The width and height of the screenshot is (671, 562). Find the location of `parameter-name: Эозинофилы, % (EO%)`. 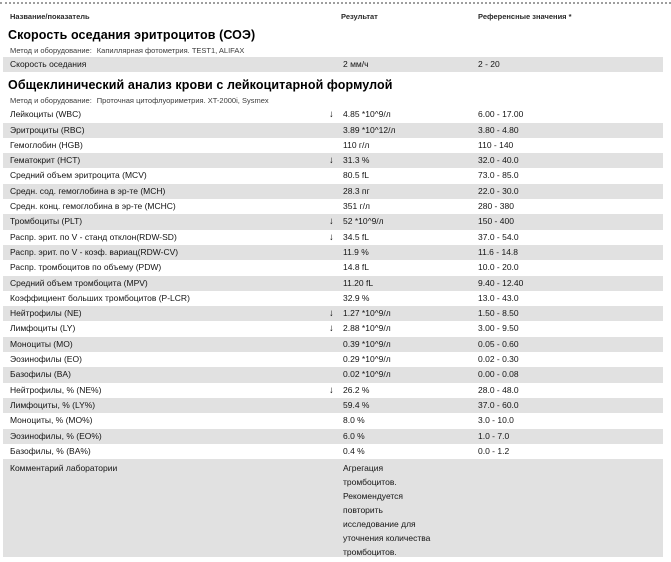

parameter-name: Эозинофилы, % (EO%) is located at coordinates (56, 435).